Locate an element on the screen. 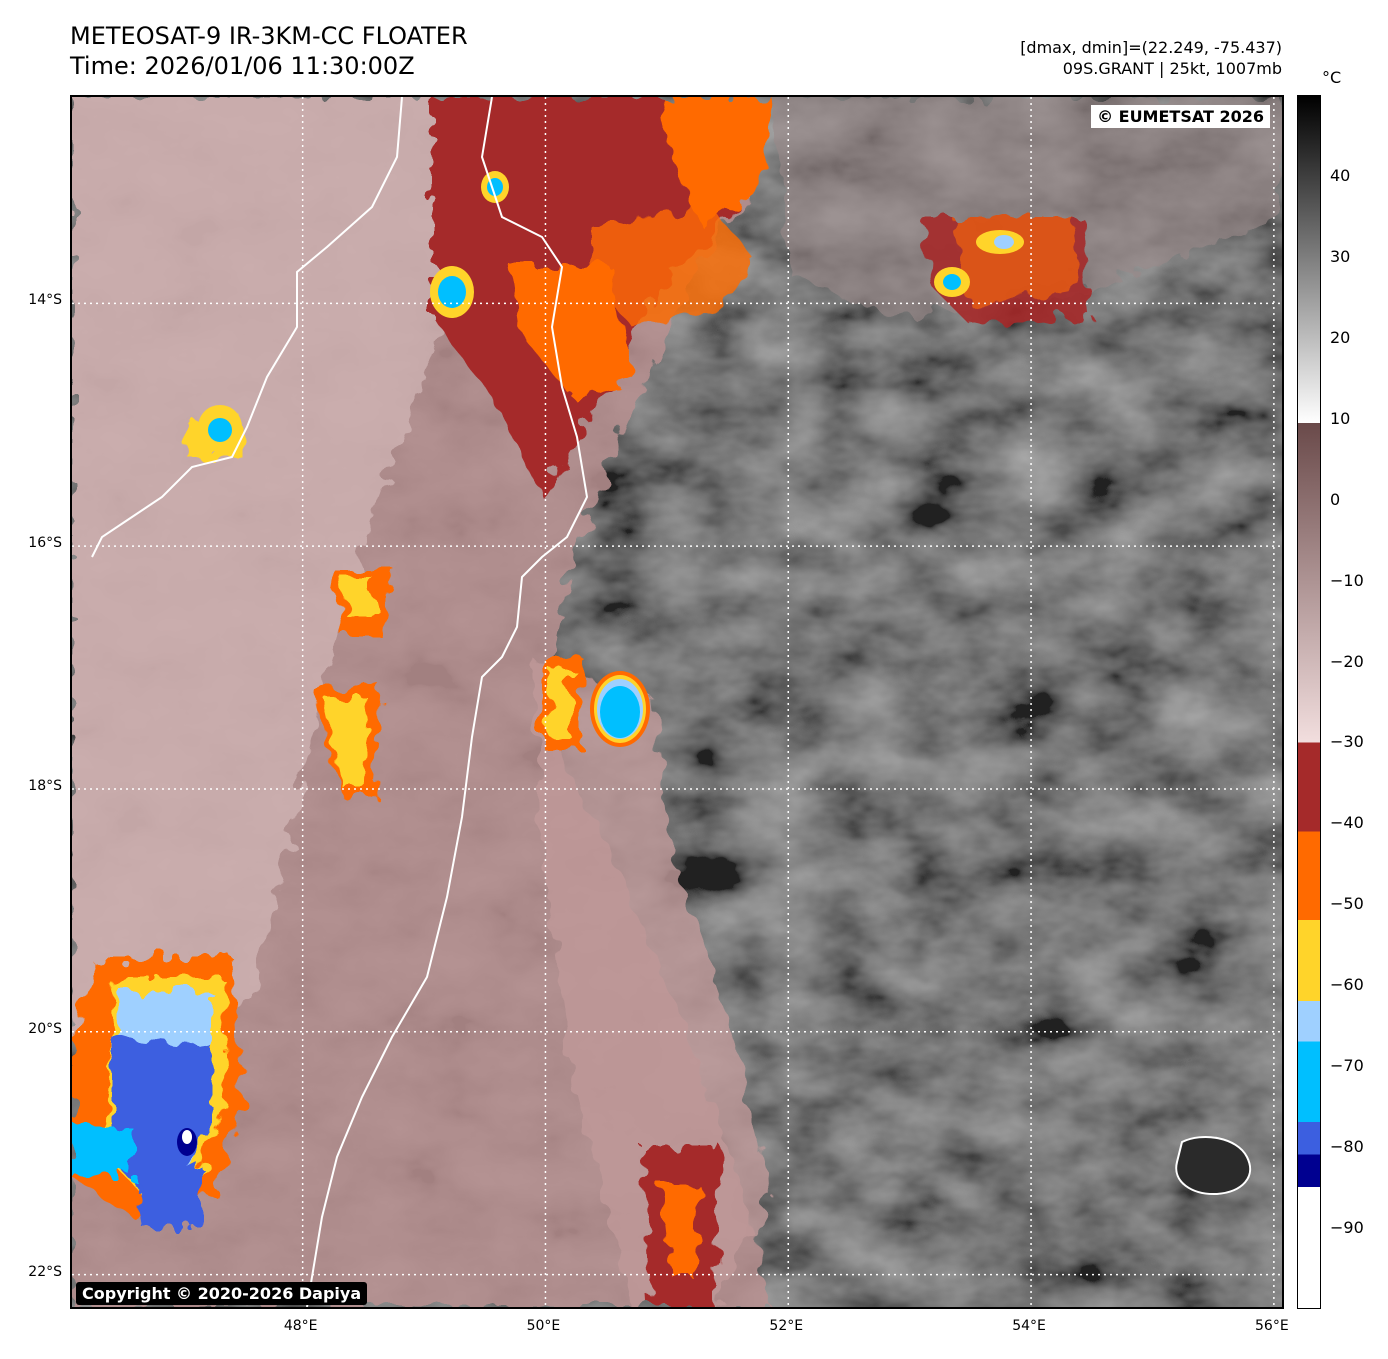 Image resolution: width=1388 pixels, height=1359 pixels. colorbar-tick-label: 30 is located at coordinates (1340, 256).